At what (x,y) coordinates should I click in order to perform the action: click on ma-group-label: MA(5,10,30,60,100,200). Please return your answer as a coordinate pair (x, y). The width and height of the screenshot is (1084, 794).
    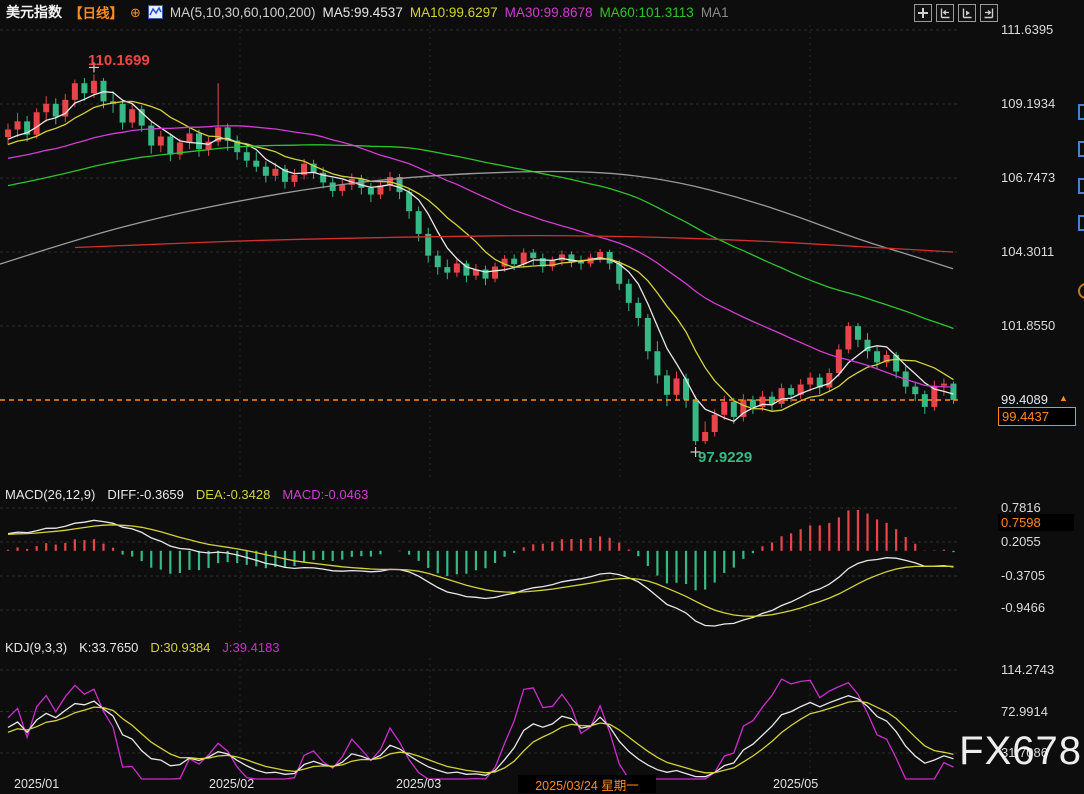
    Looking at the image, I should click on (242, 12).